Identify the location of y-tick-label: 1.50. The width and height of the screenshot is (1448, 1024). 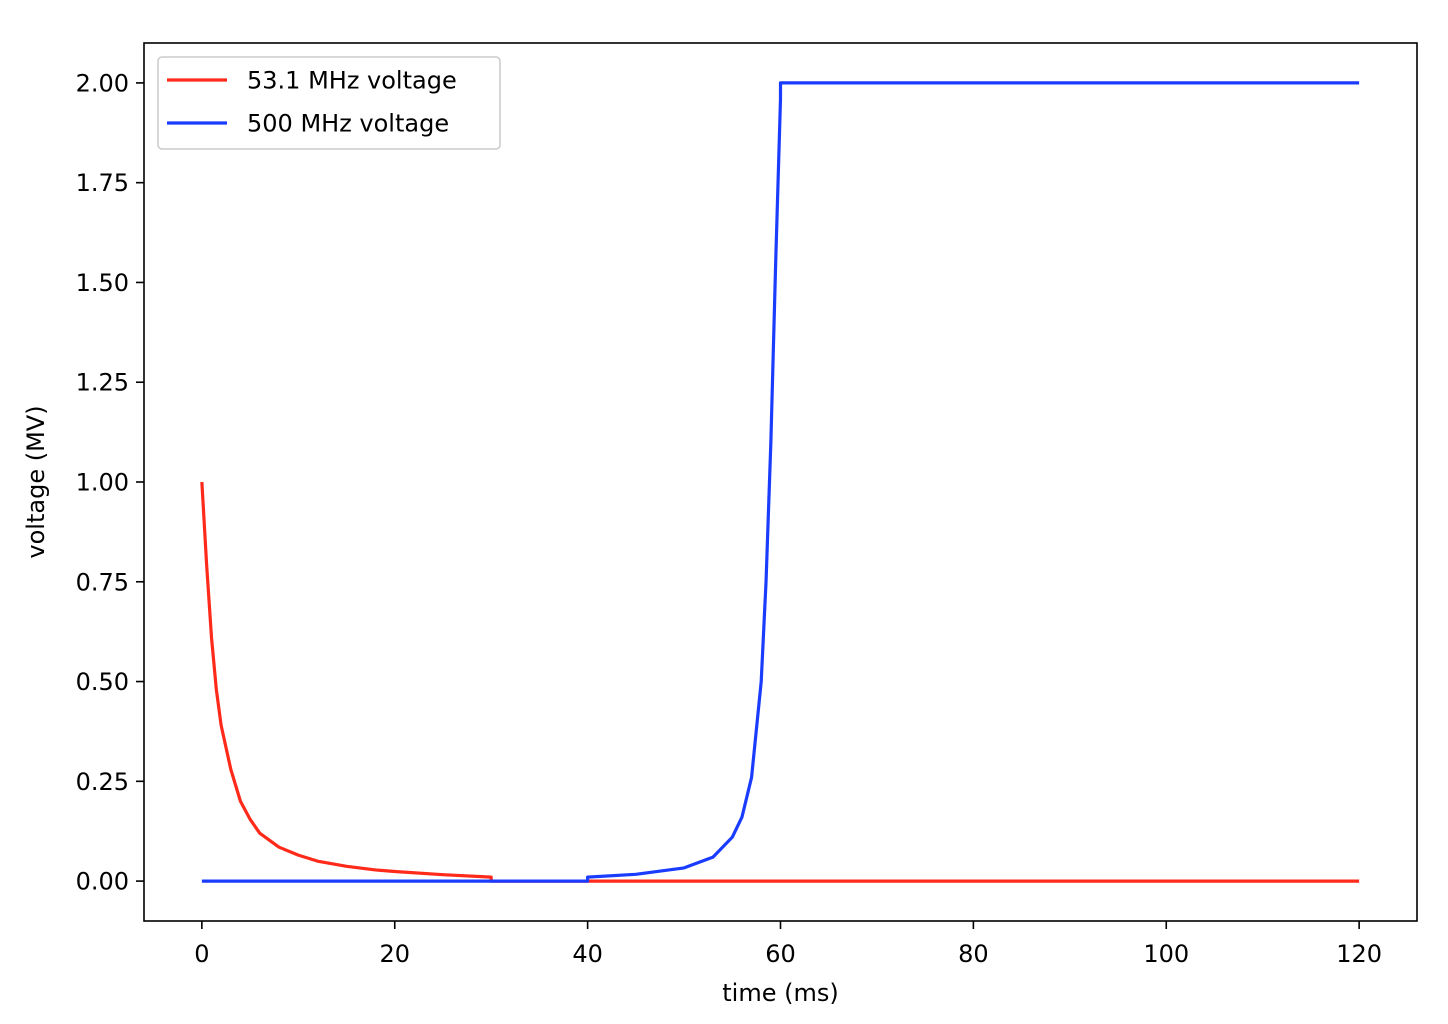
(102, 283).